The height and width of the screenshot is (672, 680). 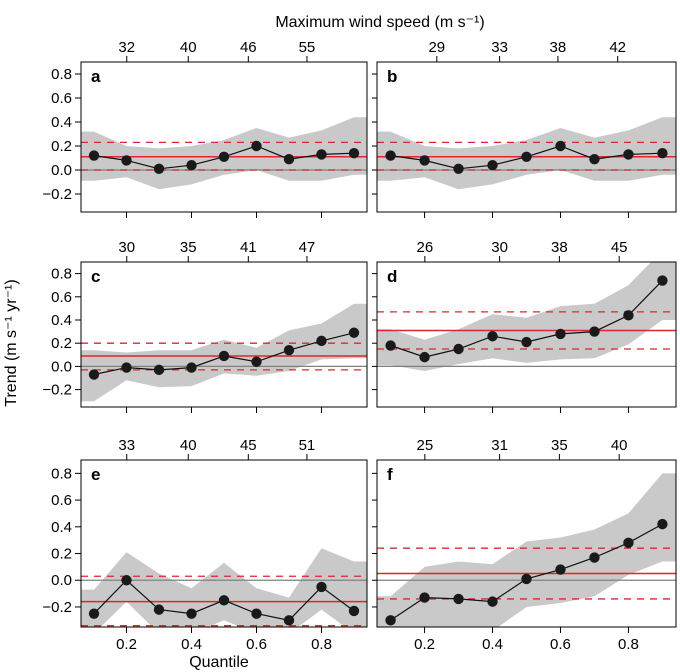 What do you see at coordinates (307, 247) in the screenshot?
I see `panel-c-top-tick-label-3: 47` at bounding box center [307, 247].